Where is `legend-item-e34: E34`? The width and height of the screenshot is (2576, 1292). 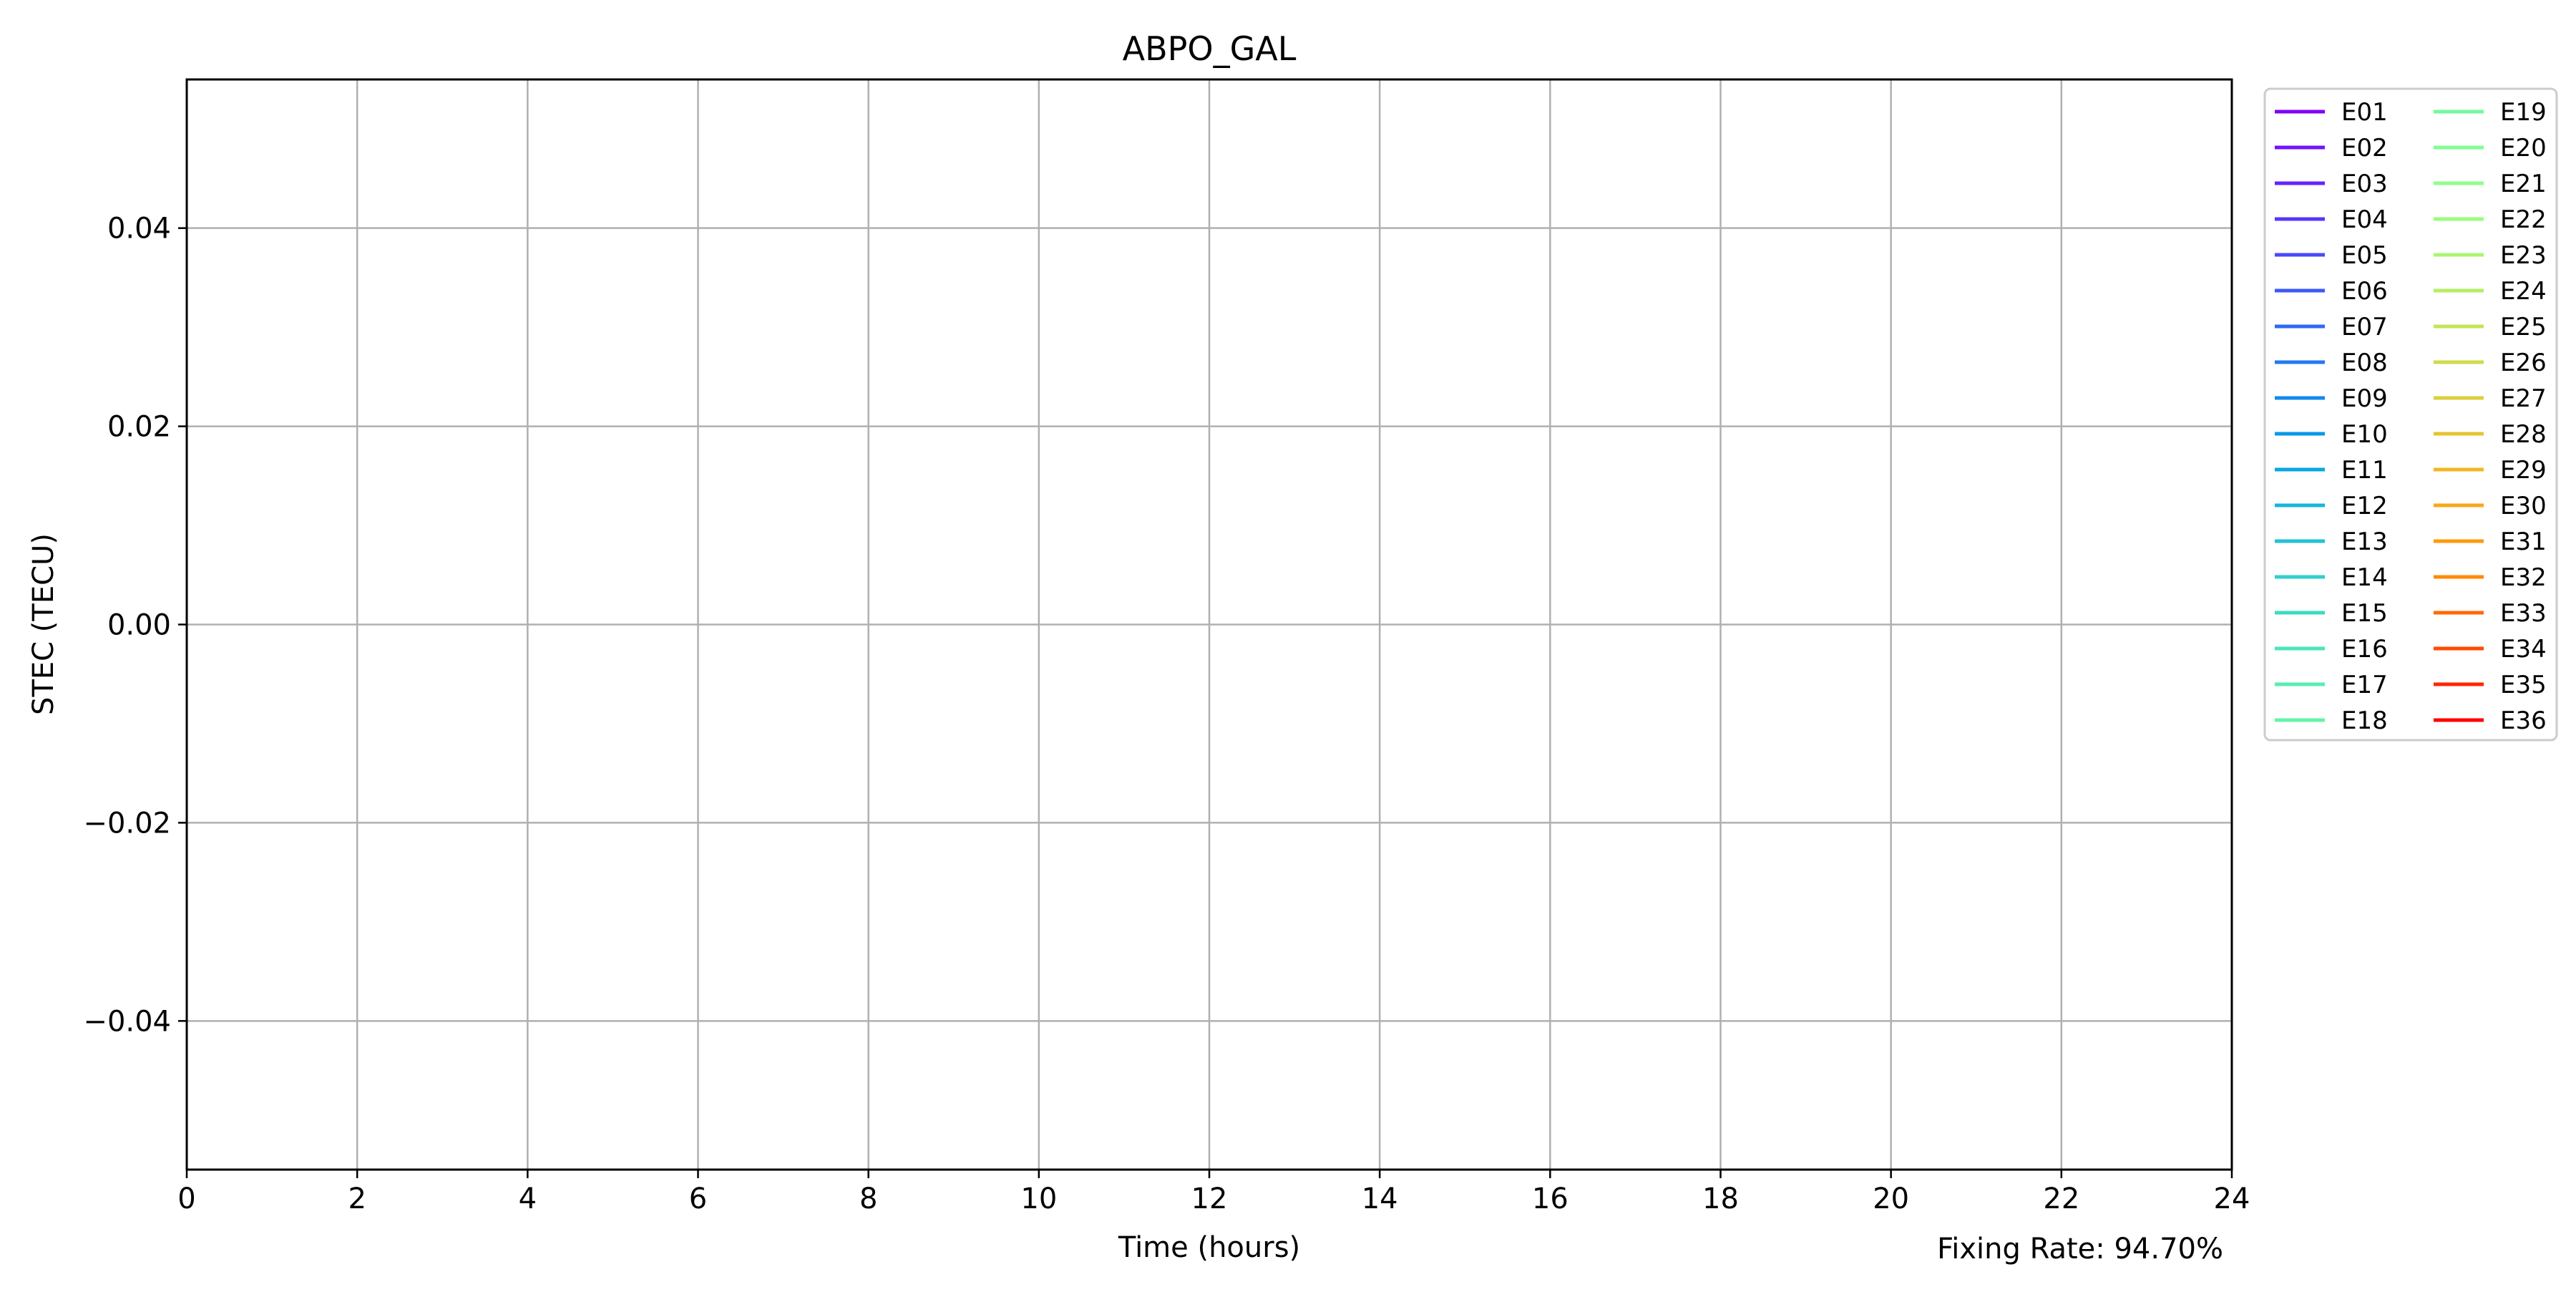
legend-item-e34: E34 is located at coordinates (2490, 649).